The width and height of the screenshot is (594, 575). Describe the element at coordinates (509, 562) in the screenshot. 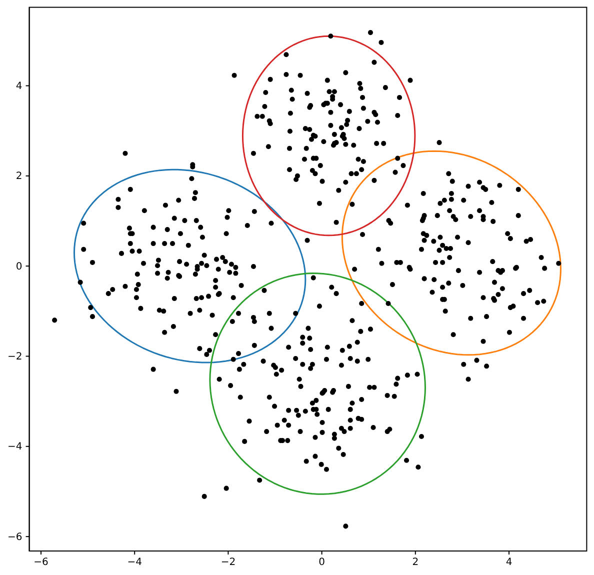

I see `x-tick-label: 4` at that location.